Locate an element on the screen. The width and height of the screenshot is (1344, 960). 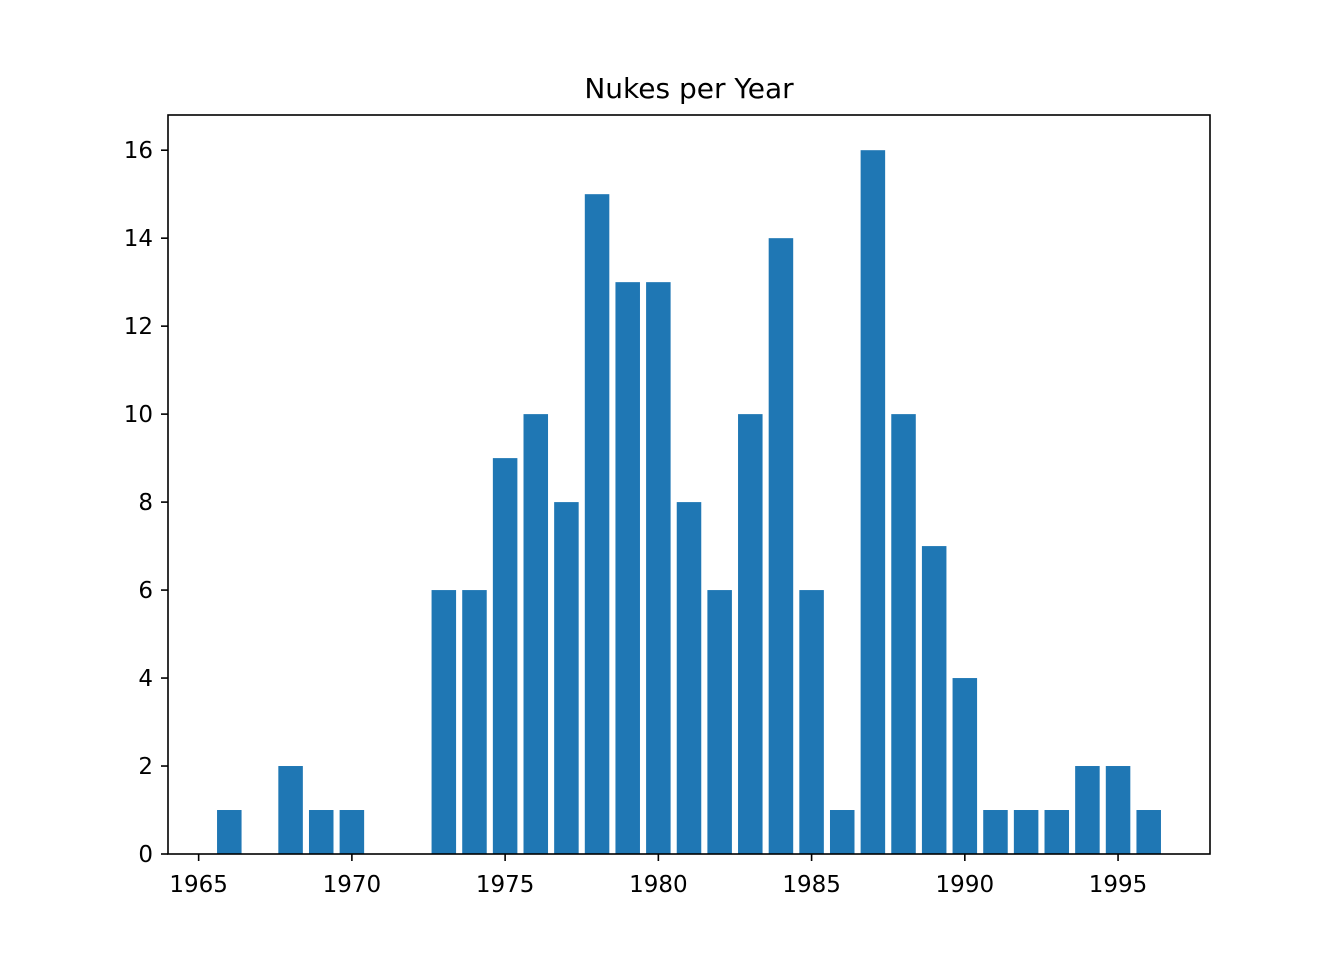
bar-1979 is located at coordinates (627, 568).